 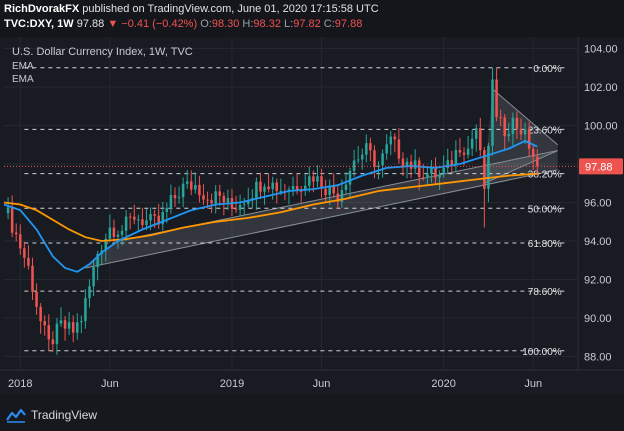 I want to click on y-tick-label-7: 90.00, so click(x=598, y=319).